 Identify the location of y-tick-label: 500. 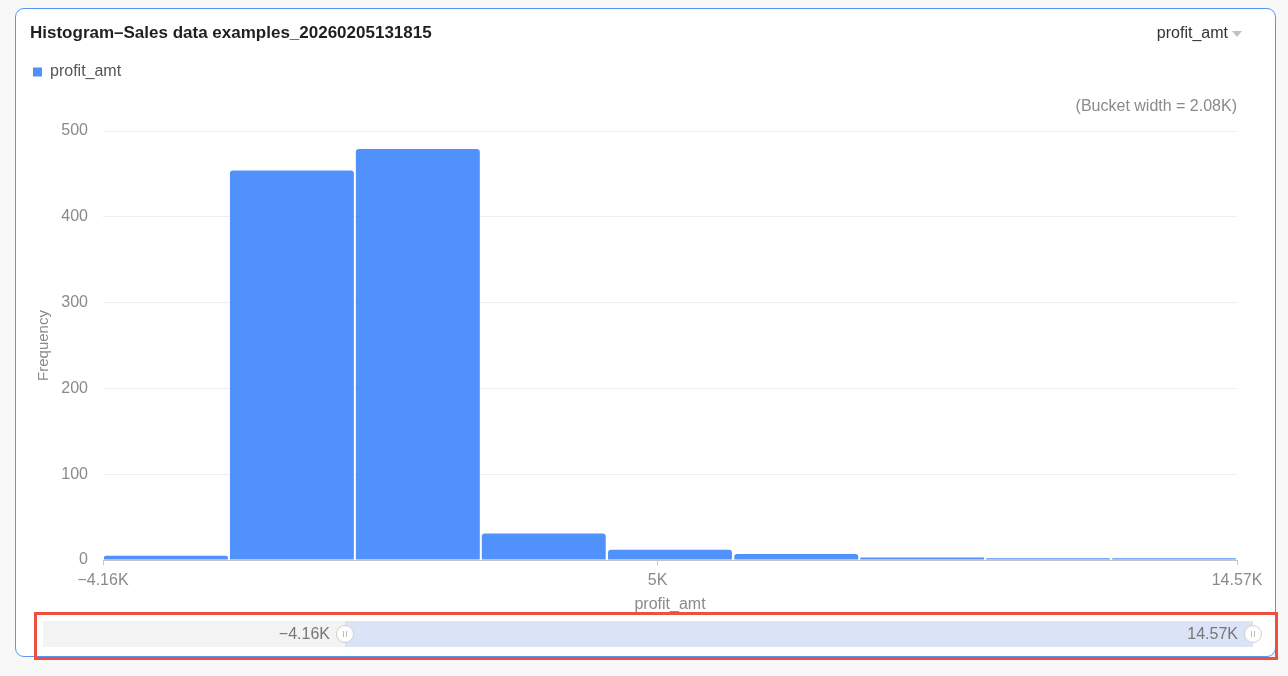
(75, 130).